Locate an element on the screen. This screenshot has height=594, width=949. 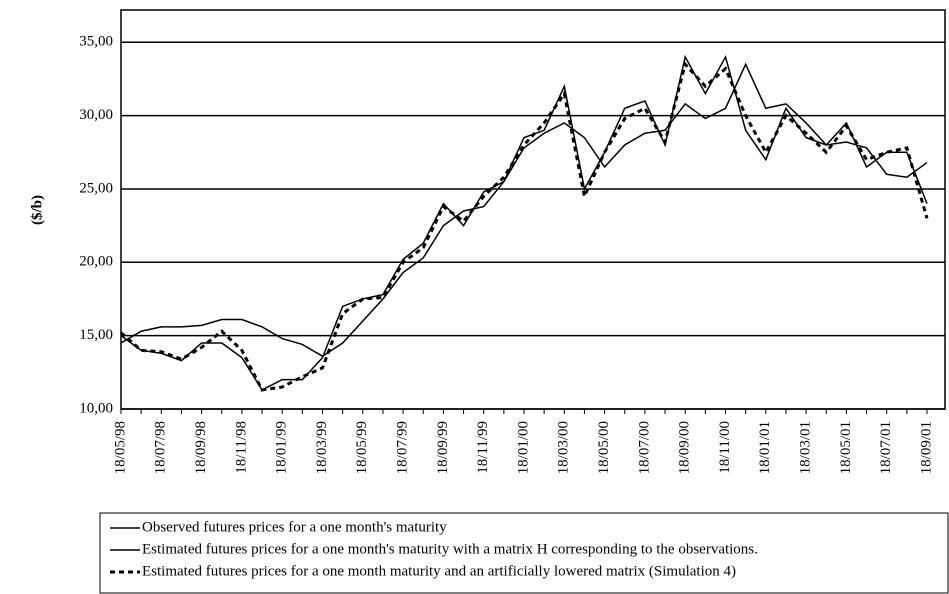
y-tick-label: 30,00 is located at coordinates (96, 115).